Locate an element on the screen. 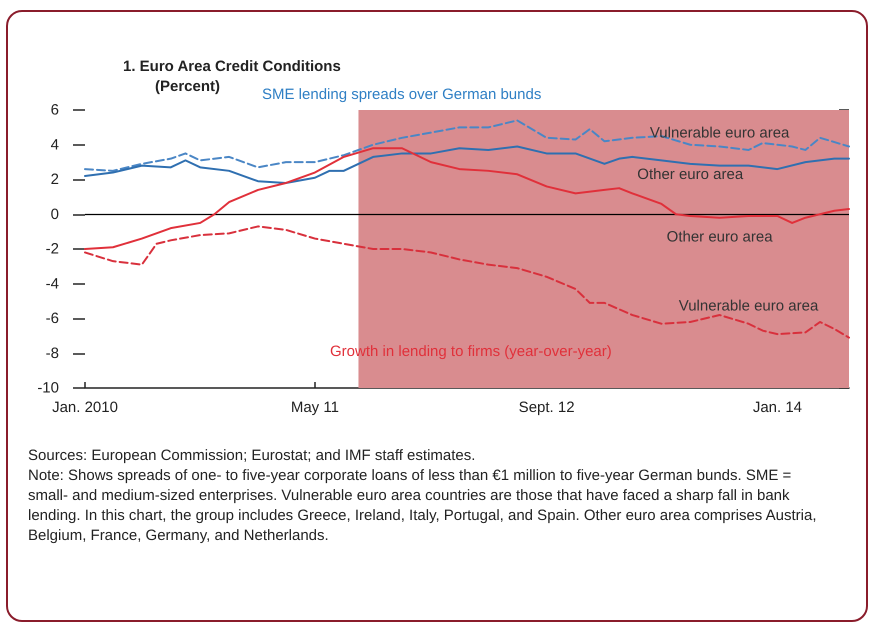 This screenshot has width=878, height=630. chart-title: 1. Euro Area Credit Conditions is located at coordinates (232, 66).